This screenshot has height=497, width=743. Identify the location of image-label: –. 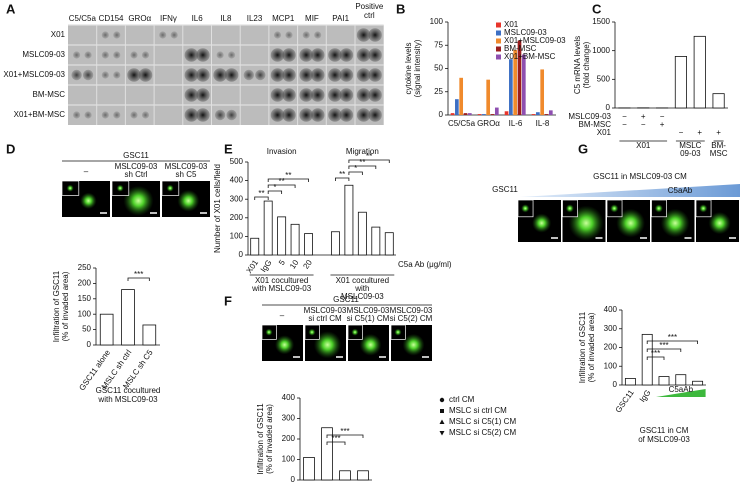
(86, 171).